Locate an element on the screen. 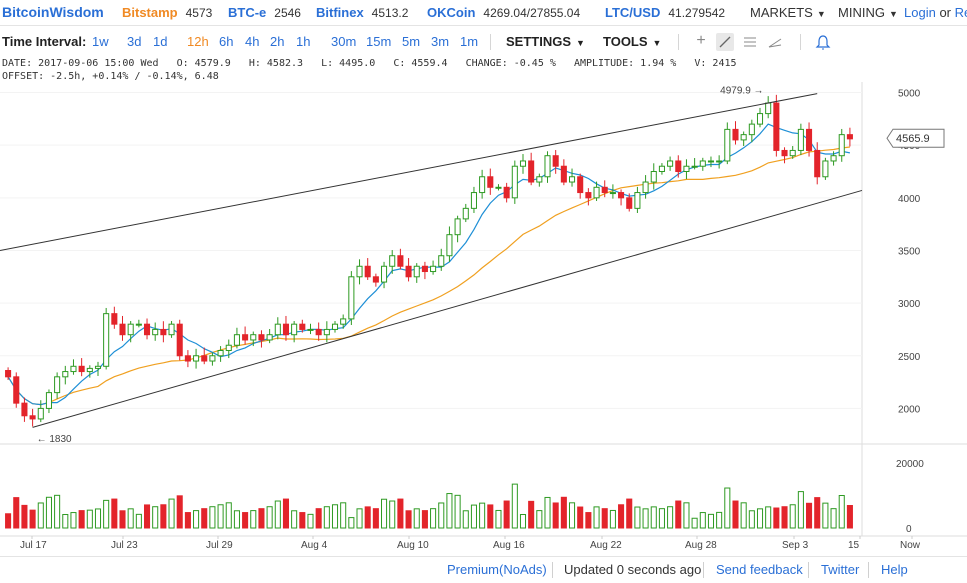  ticker-name: LTC/USD is located at coordinates (633, 12).